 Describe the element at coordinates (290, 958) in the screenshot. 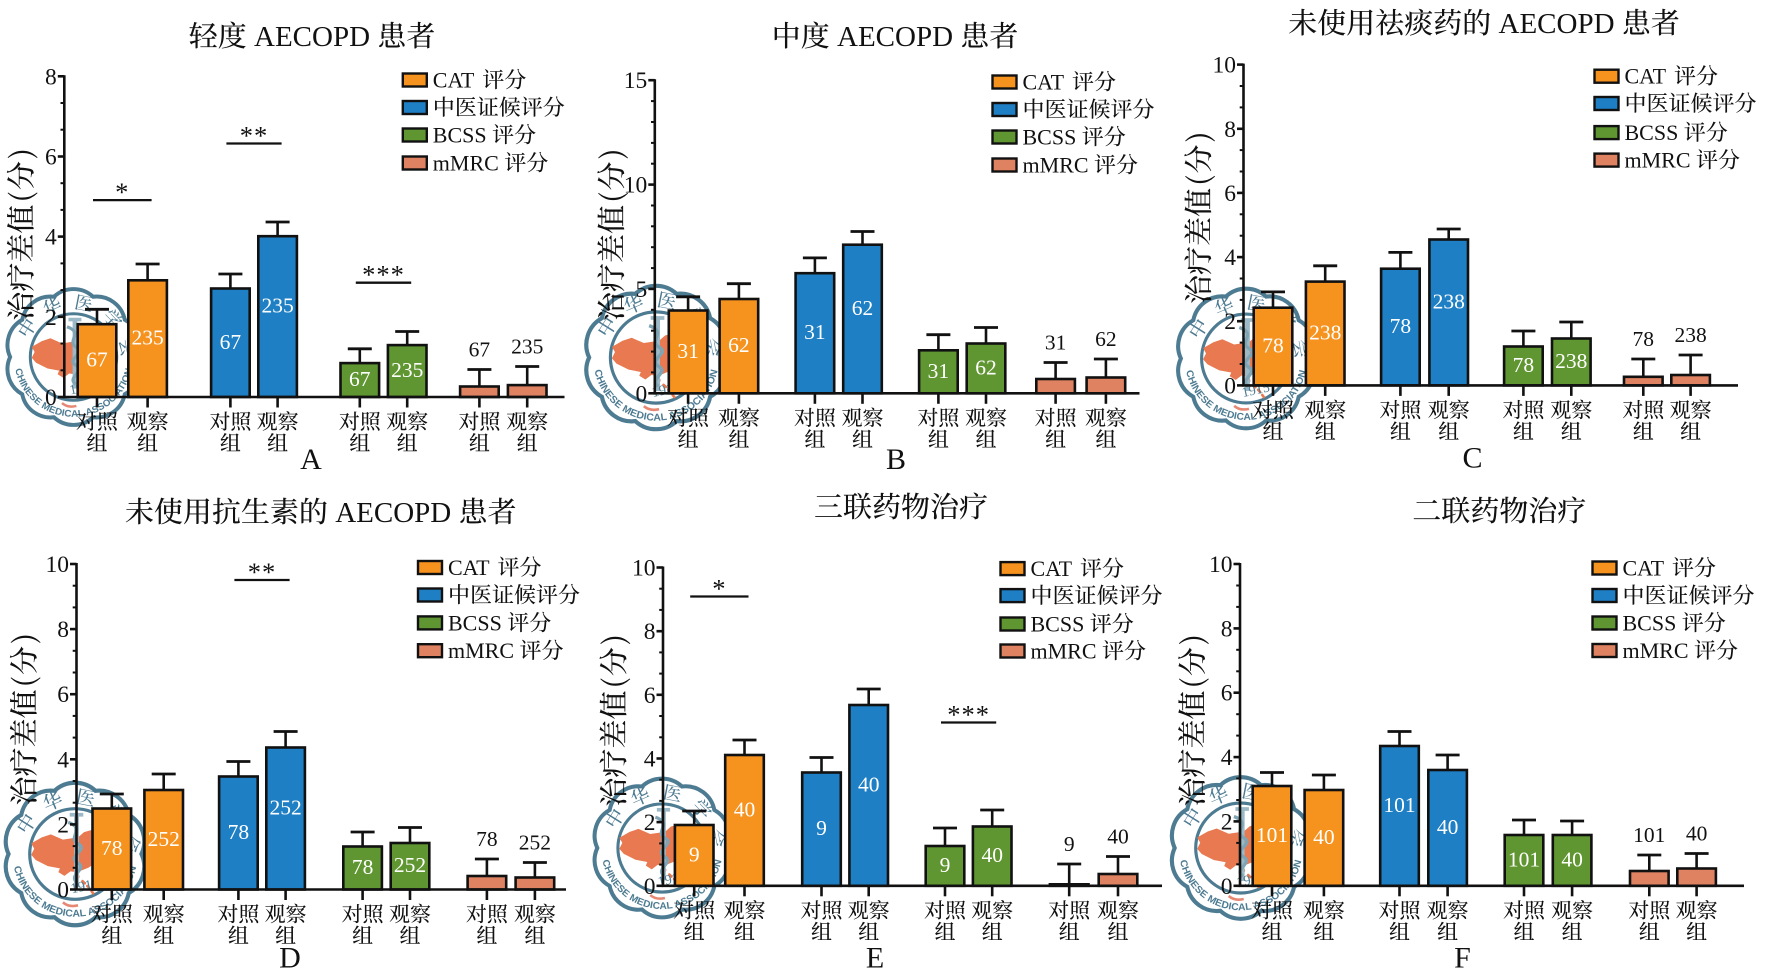

I see `svg-text: D` at that location.